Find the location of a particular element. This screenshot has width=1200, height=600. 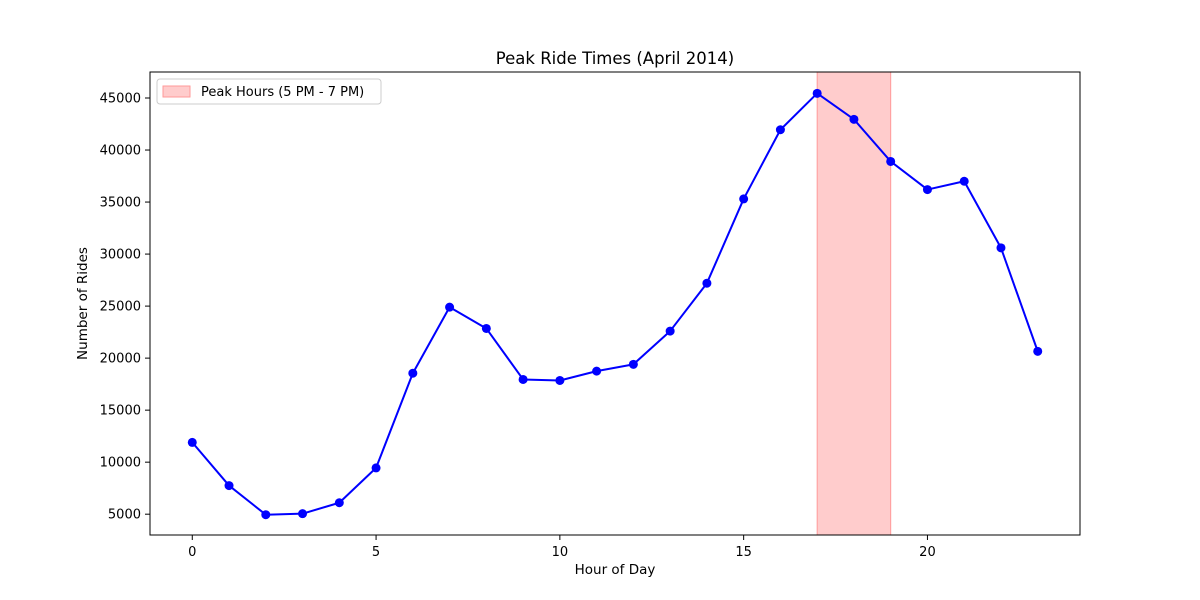

x-tick-label: 10 is located at coordinates (560, 552).